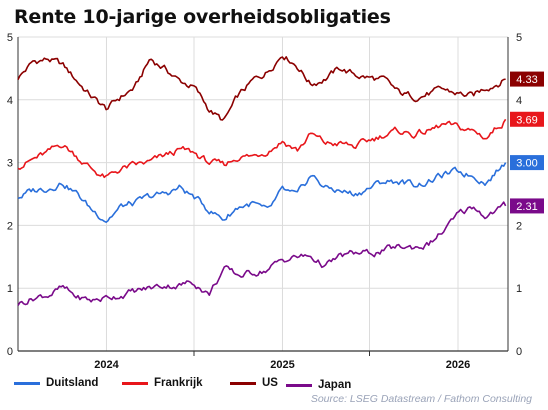 The height and width of the screenshot is (410, 548). I want to click on end-label-box-japan, so click(527, 206).